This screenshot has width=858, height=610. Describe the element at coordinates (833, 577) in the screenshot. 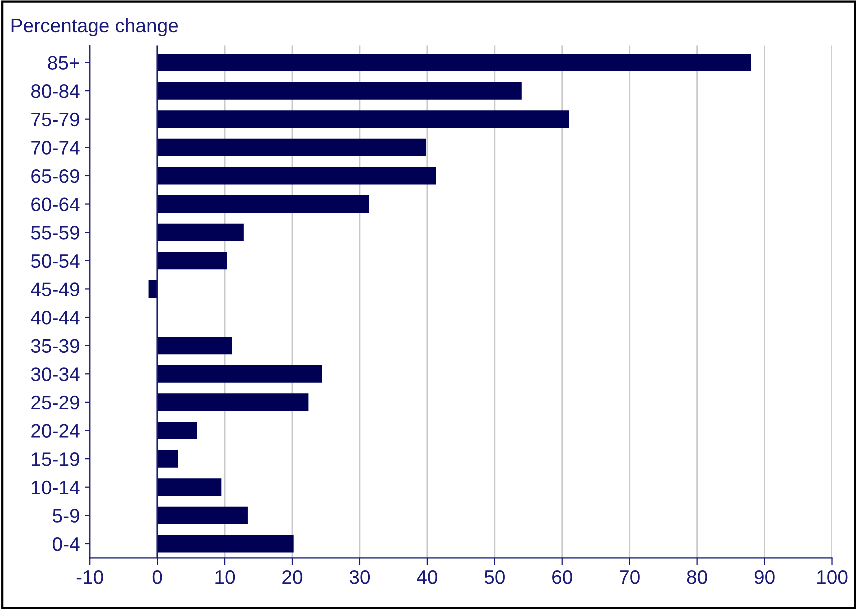

I see `x-tick-label: 100` at that location.